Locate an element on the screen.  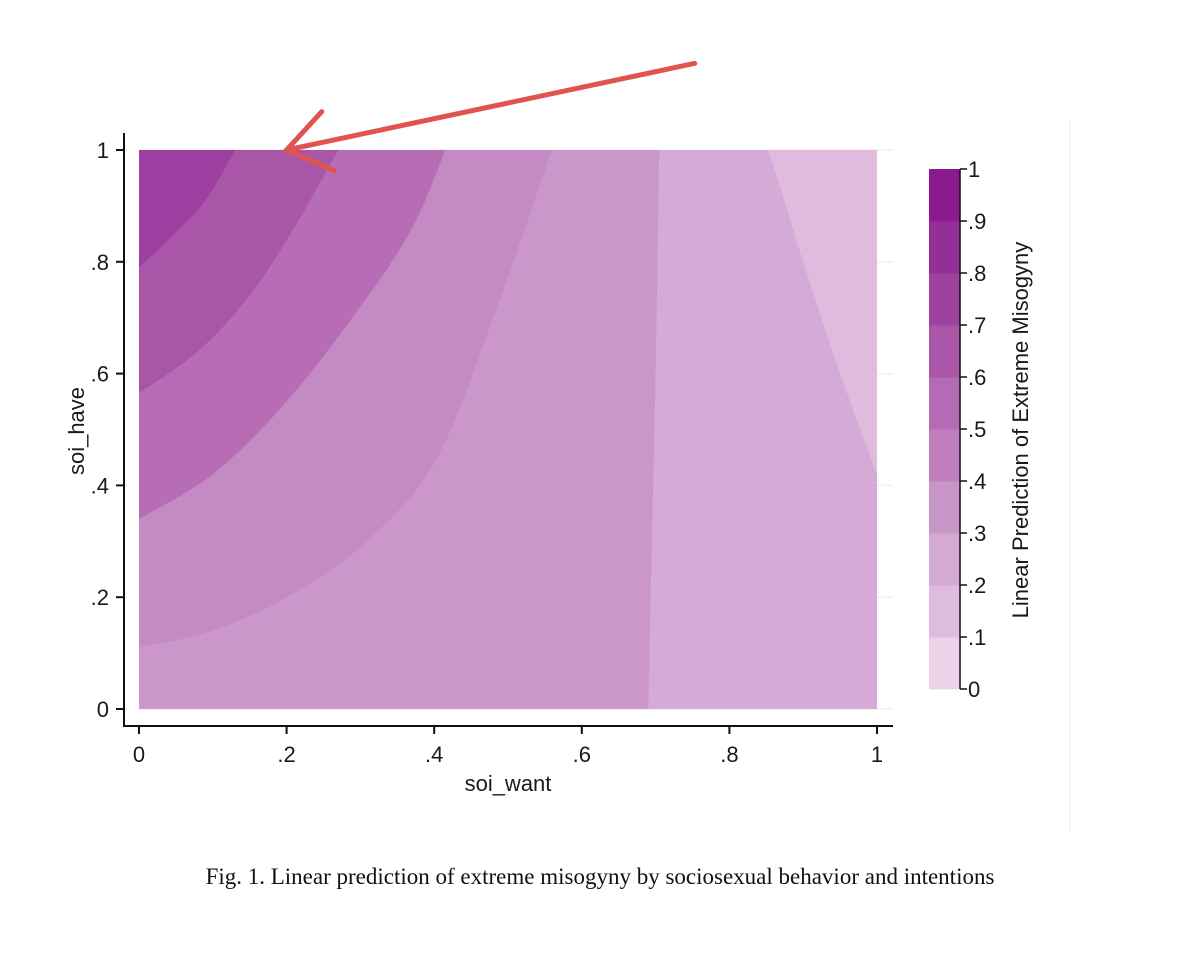
x-tick-label: .4 is located at coordinates (434, 754).